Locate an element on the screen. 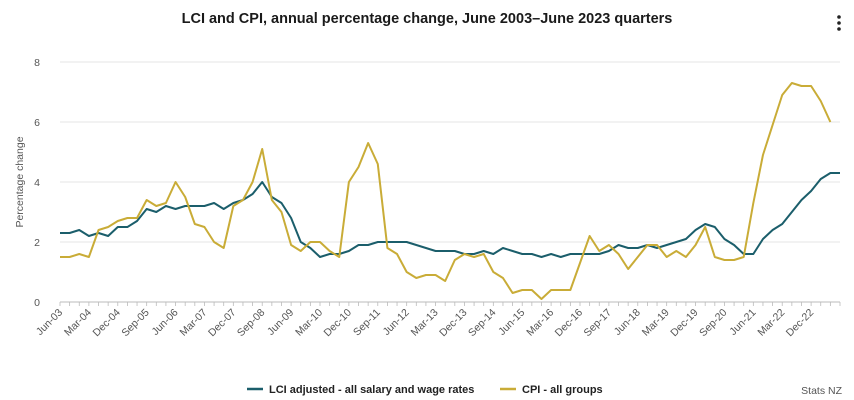  x-tick-label: Sep-20 is located at coordinates (713, 323).